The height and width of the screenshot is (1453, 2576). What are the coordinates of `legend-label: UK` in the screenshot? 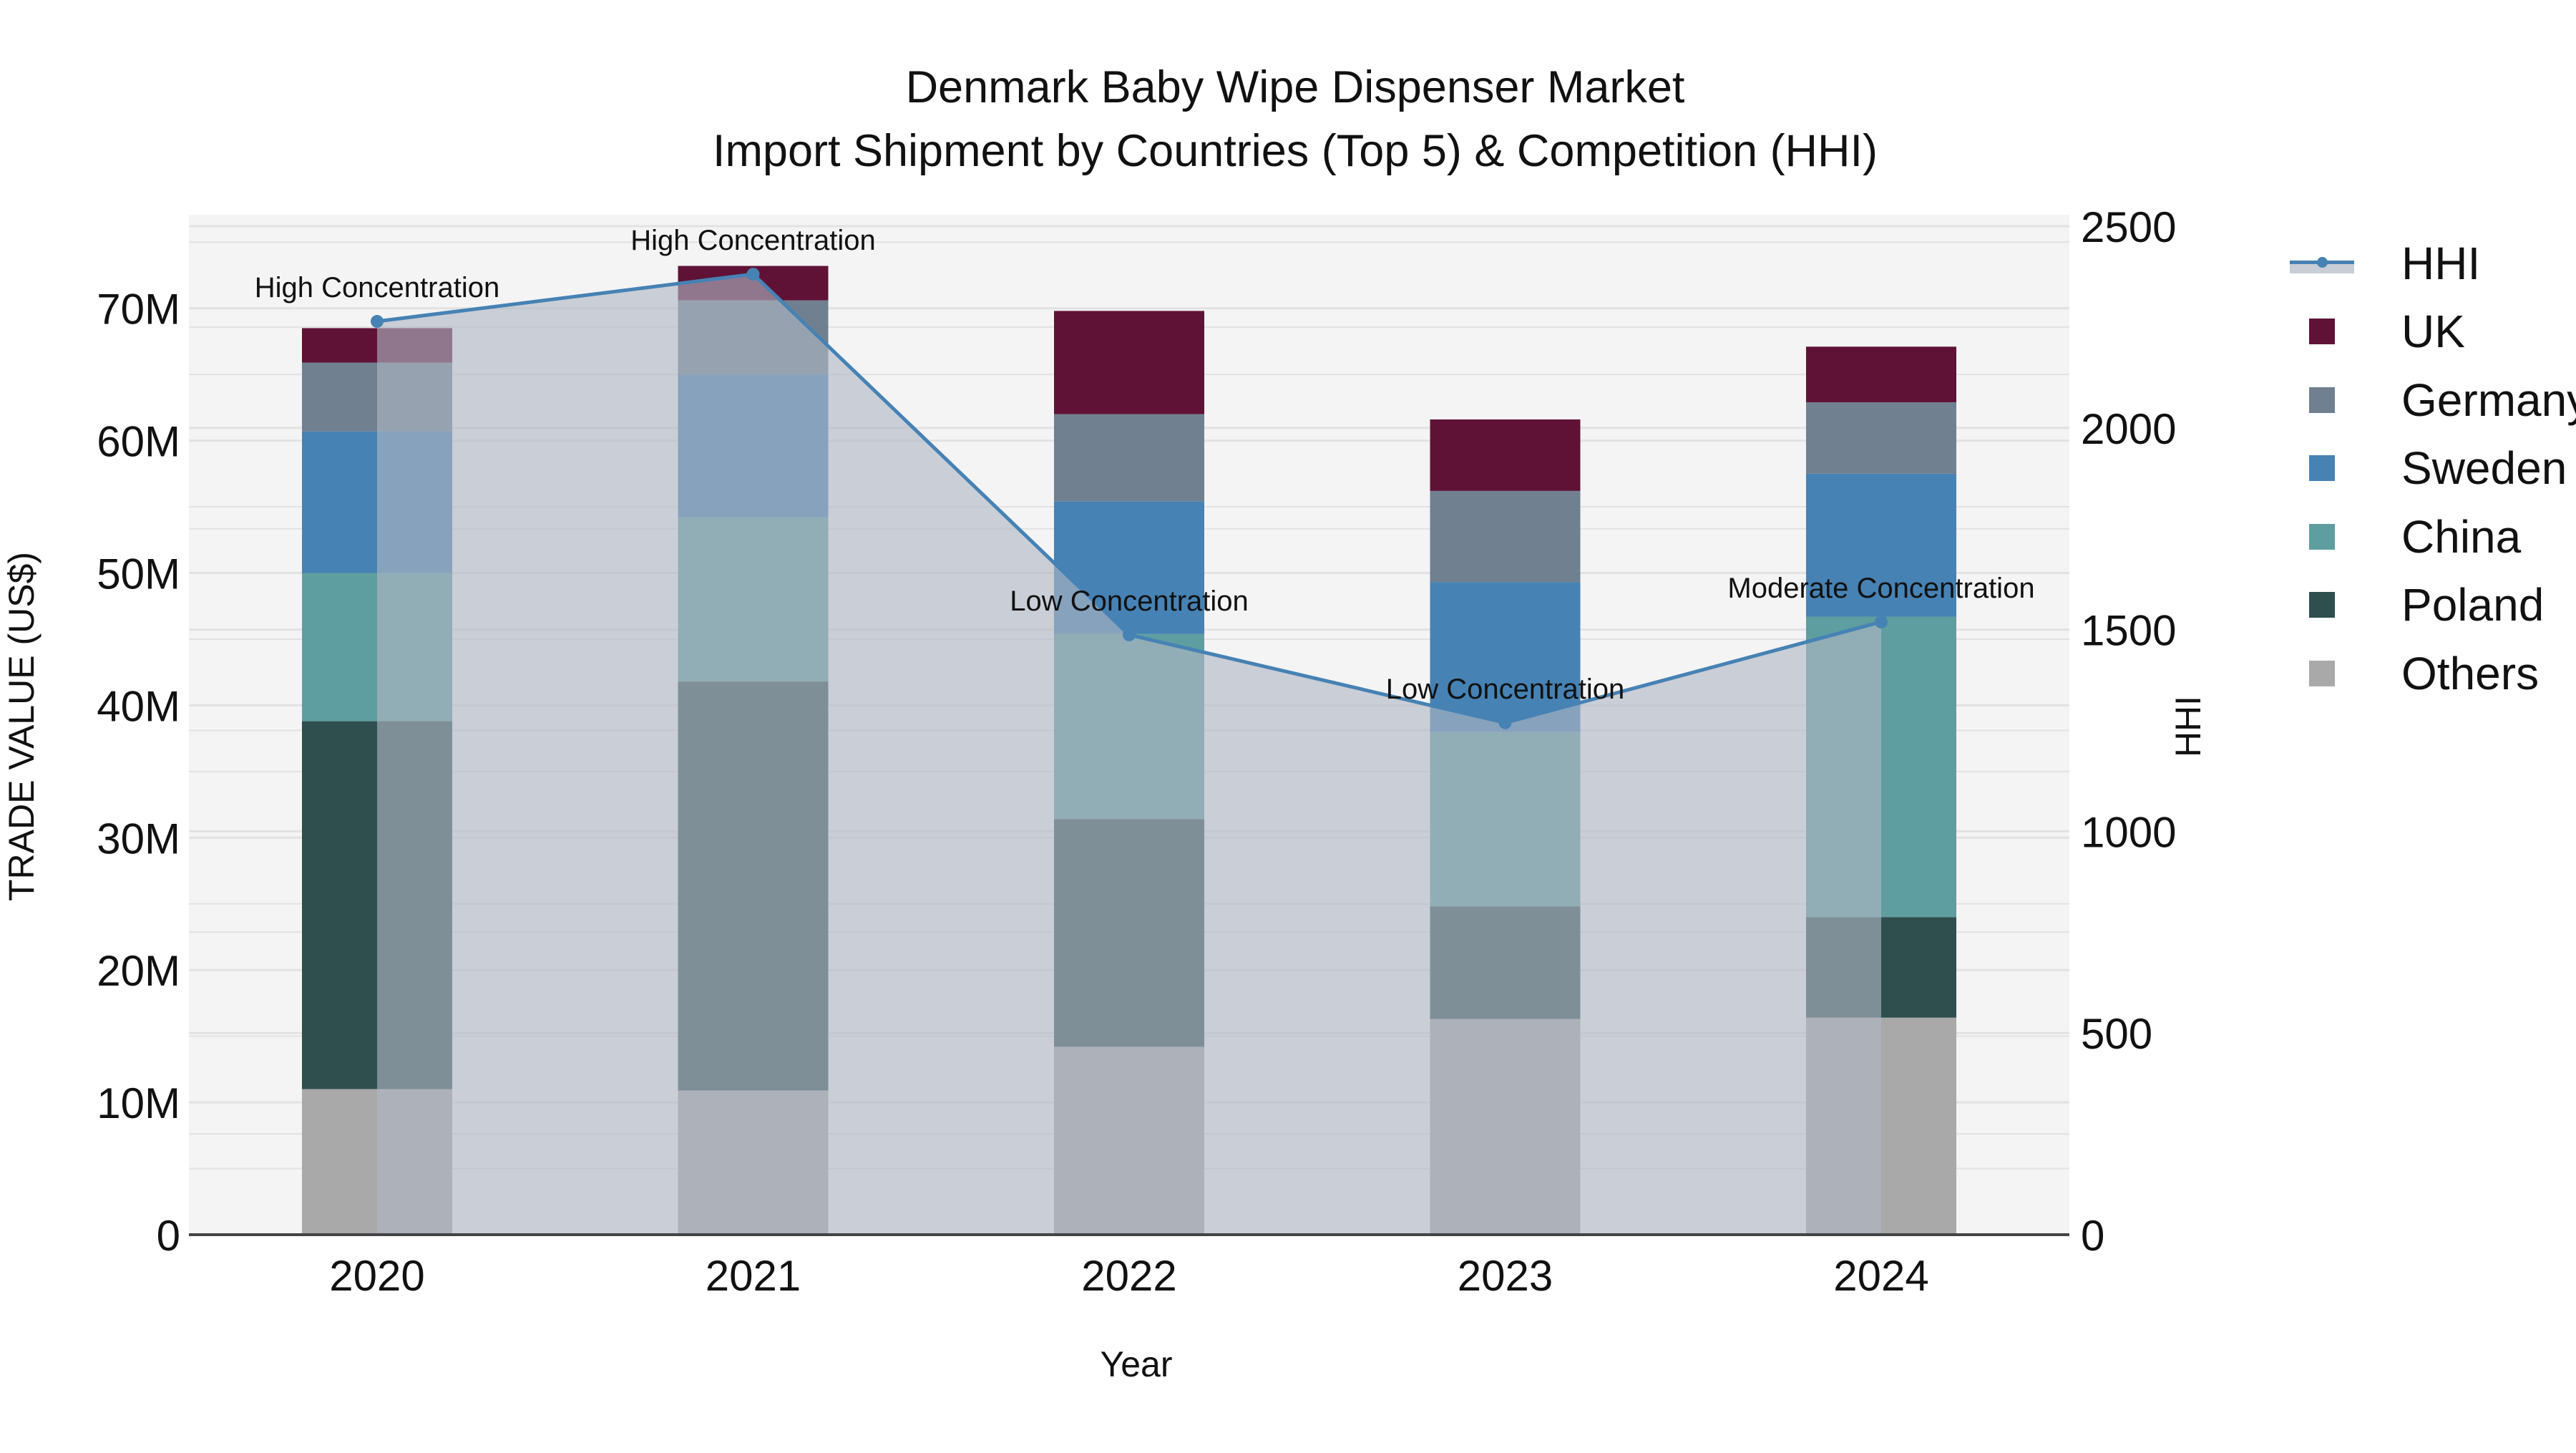 It's located at (2433, 332).